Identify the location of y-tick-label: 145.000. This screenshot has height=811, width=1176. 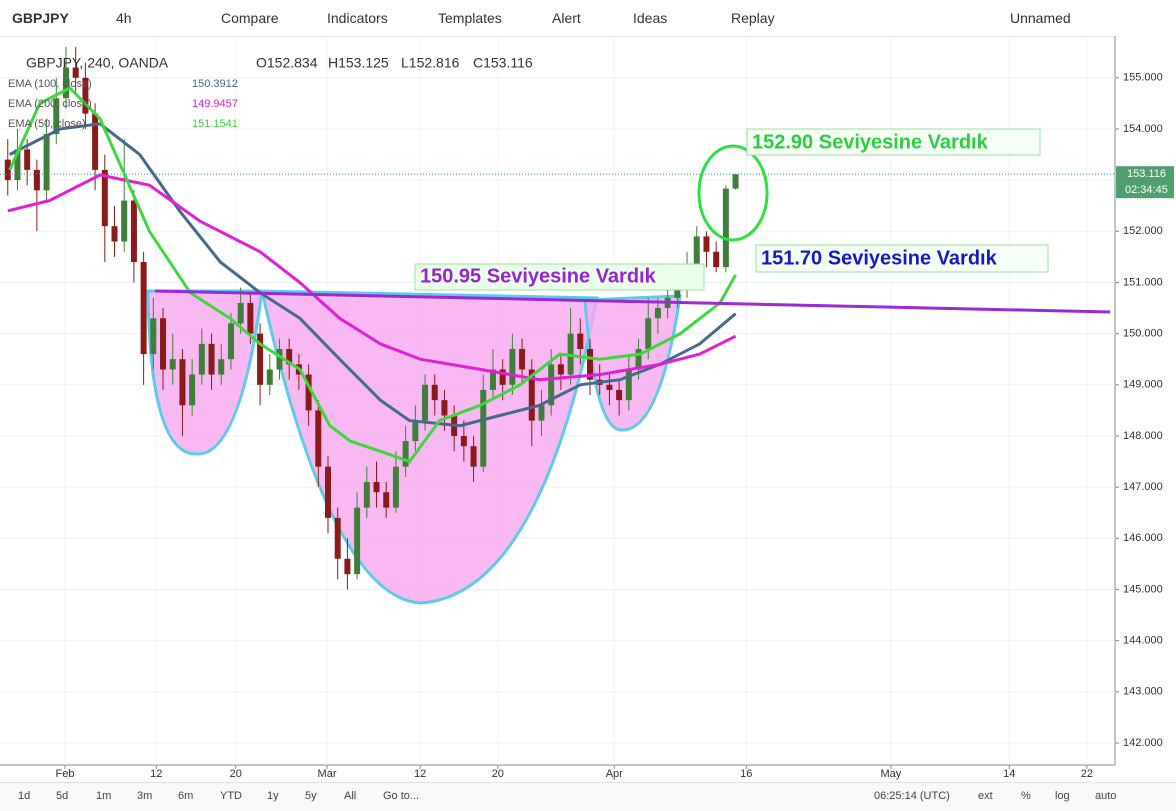
(1143, 589).